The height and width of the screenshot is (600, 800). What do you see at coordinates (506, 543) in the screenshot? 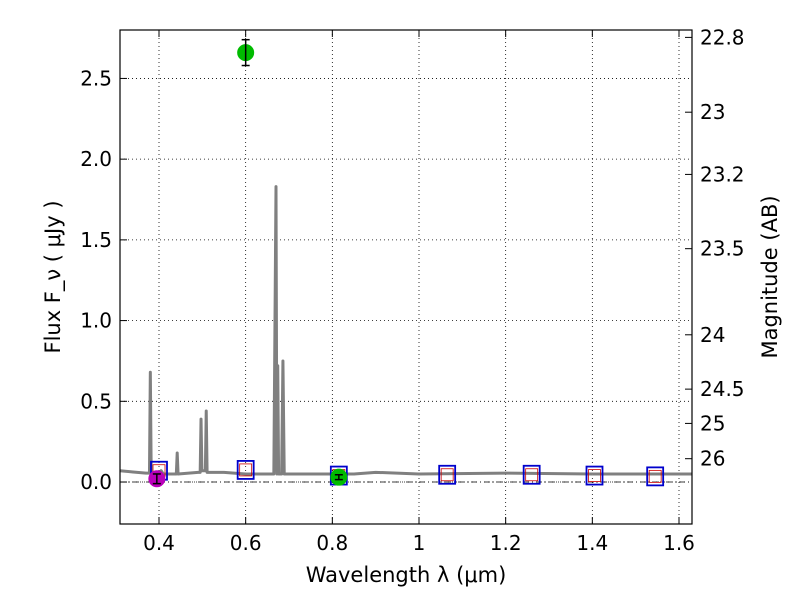
I see `x-tick-label: 1.2` at bounding box center [506, 543].